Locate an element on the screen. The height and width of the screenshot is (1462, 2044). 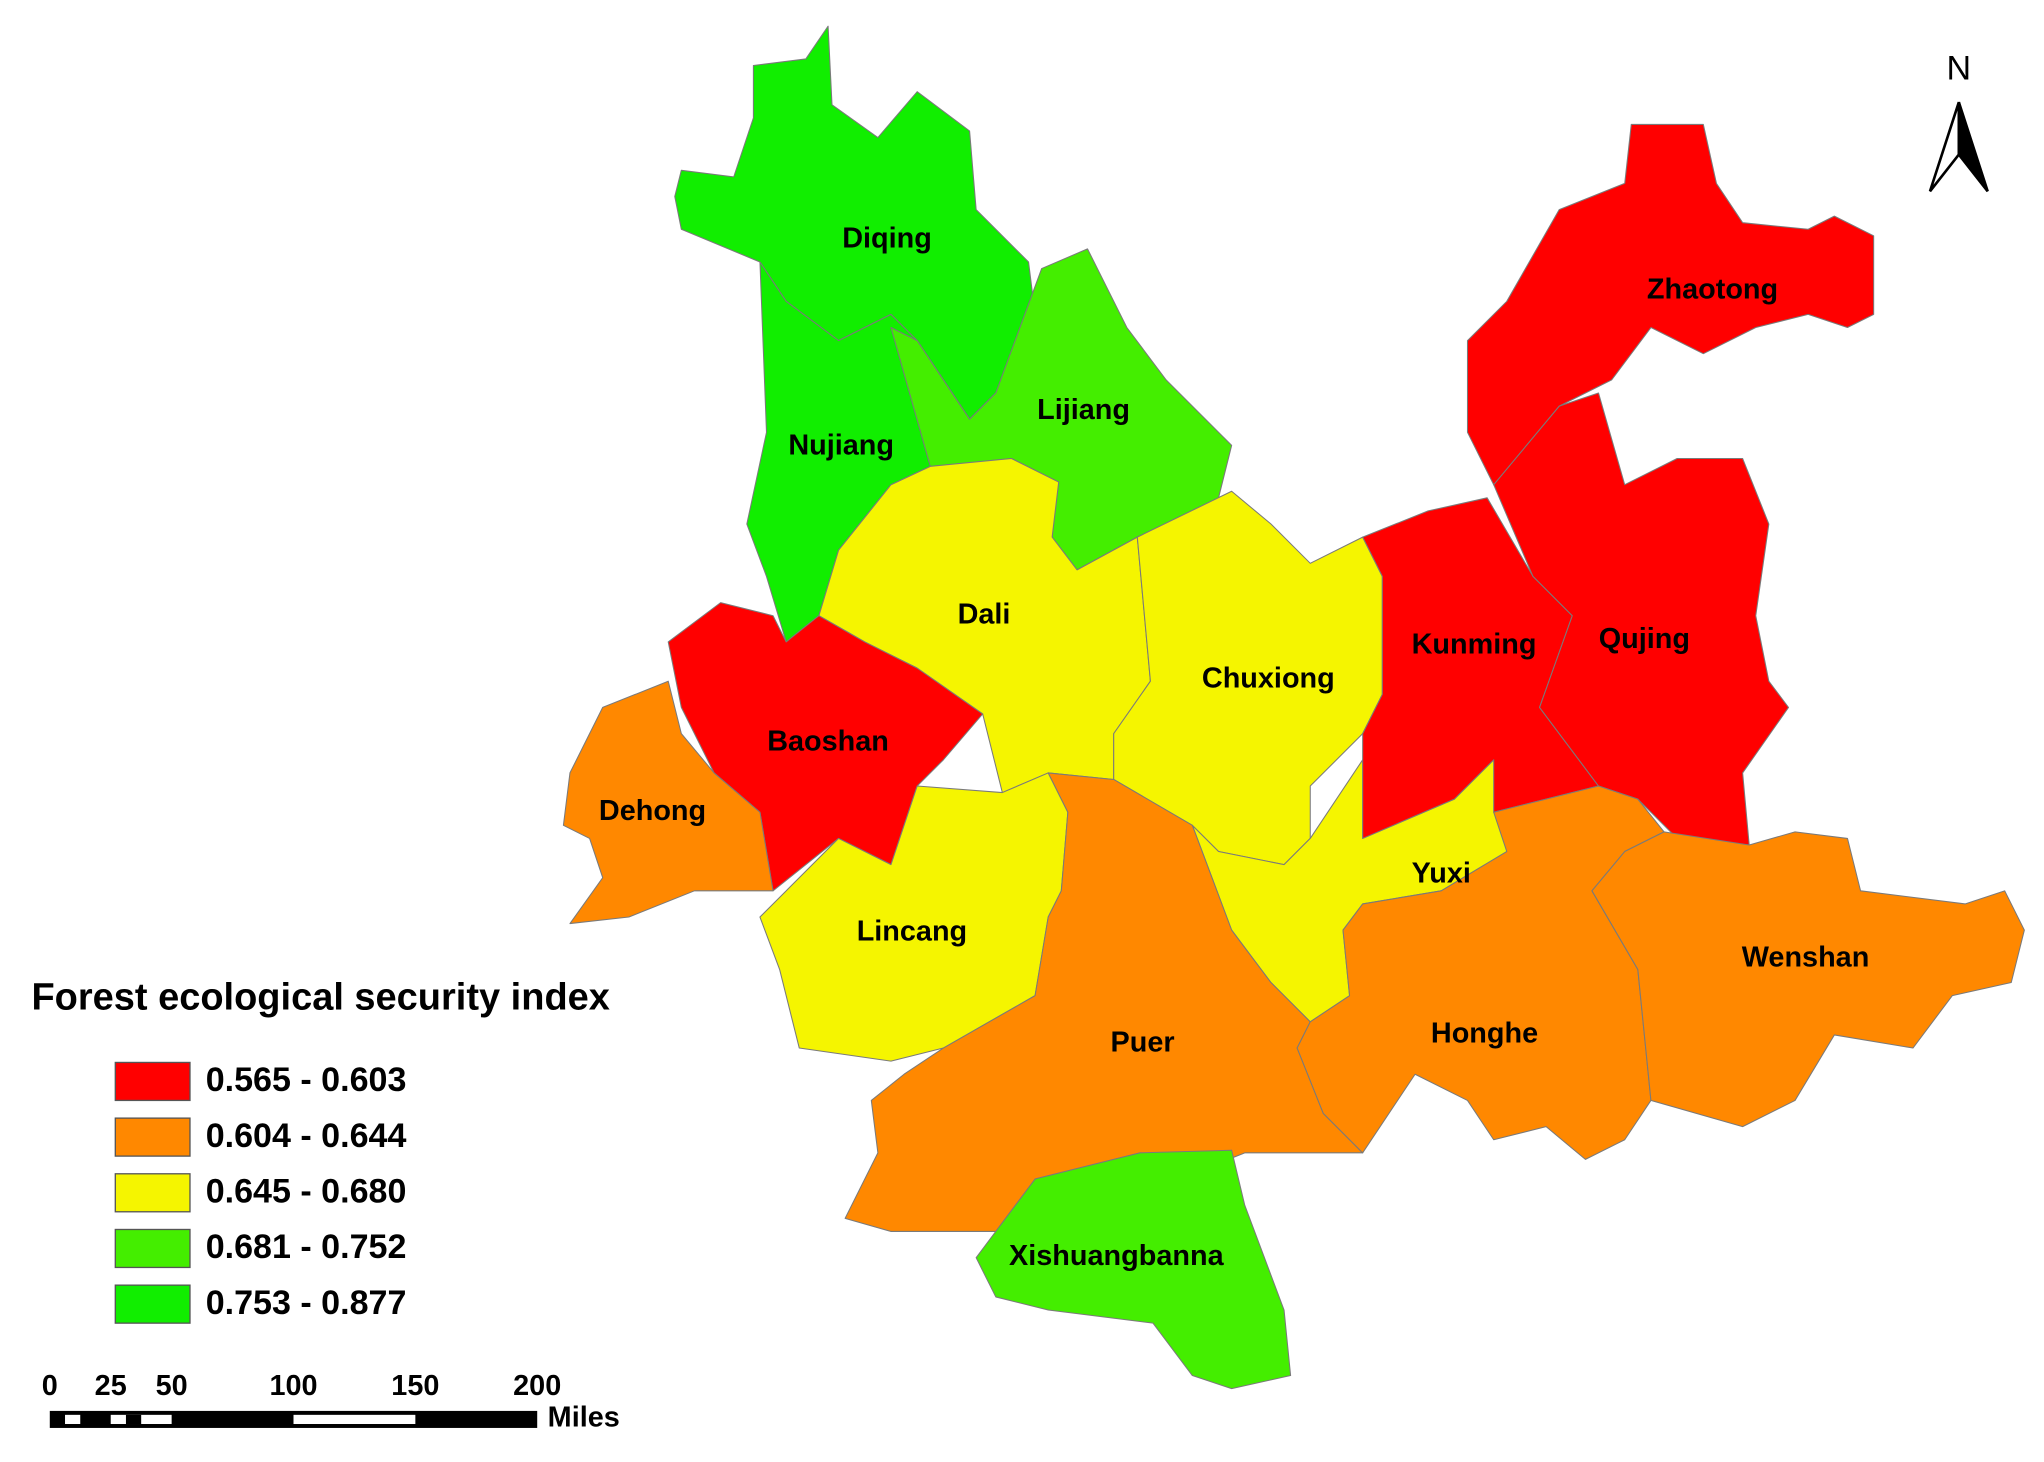
scale-tick-label: 200 is located at coordinates (537, 1386).